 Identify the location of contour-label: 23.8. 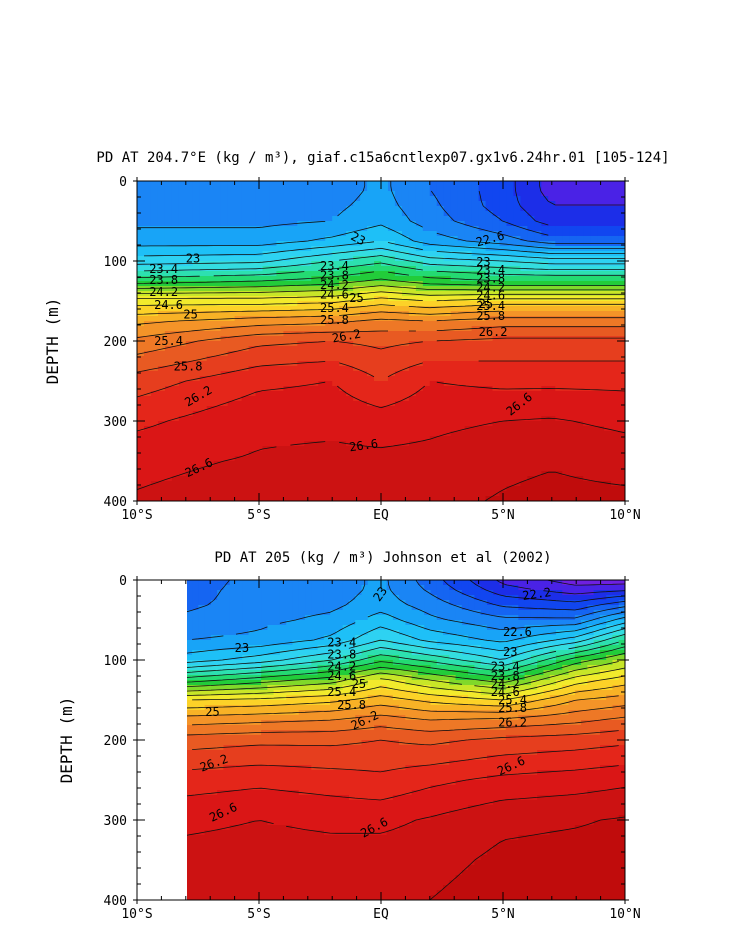
(334, 275).